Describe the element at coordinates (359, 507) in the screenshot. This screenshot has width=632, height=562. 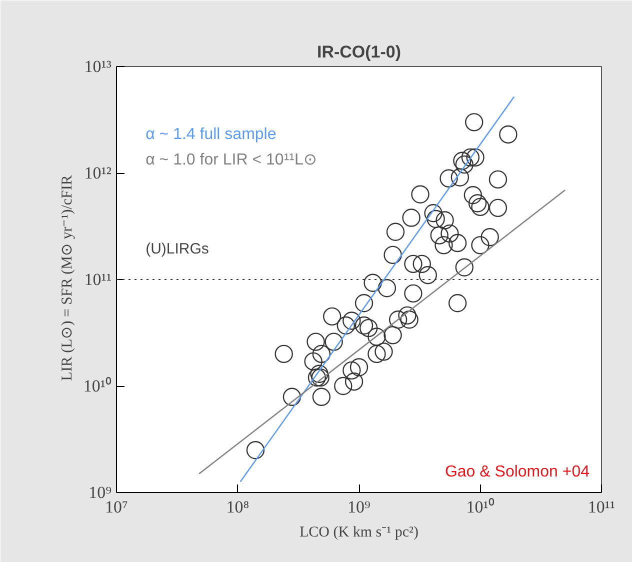
I see `x-tick-label: 10⁹` at that location.